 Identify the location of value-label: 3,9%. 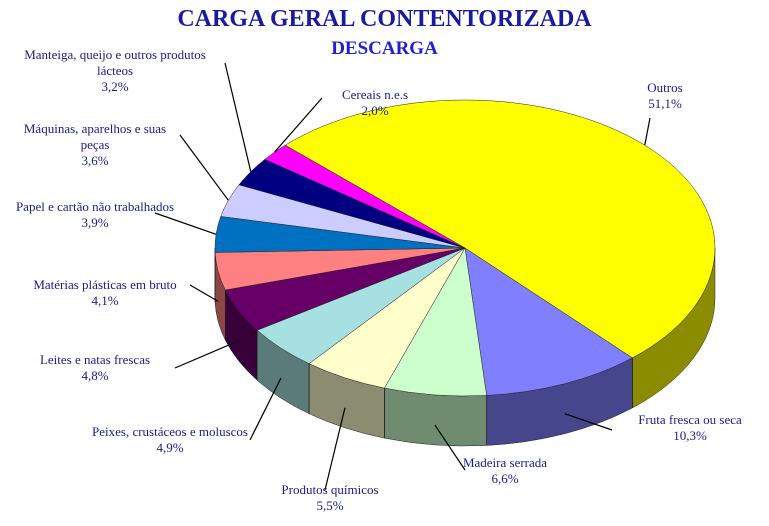
(95, 222).